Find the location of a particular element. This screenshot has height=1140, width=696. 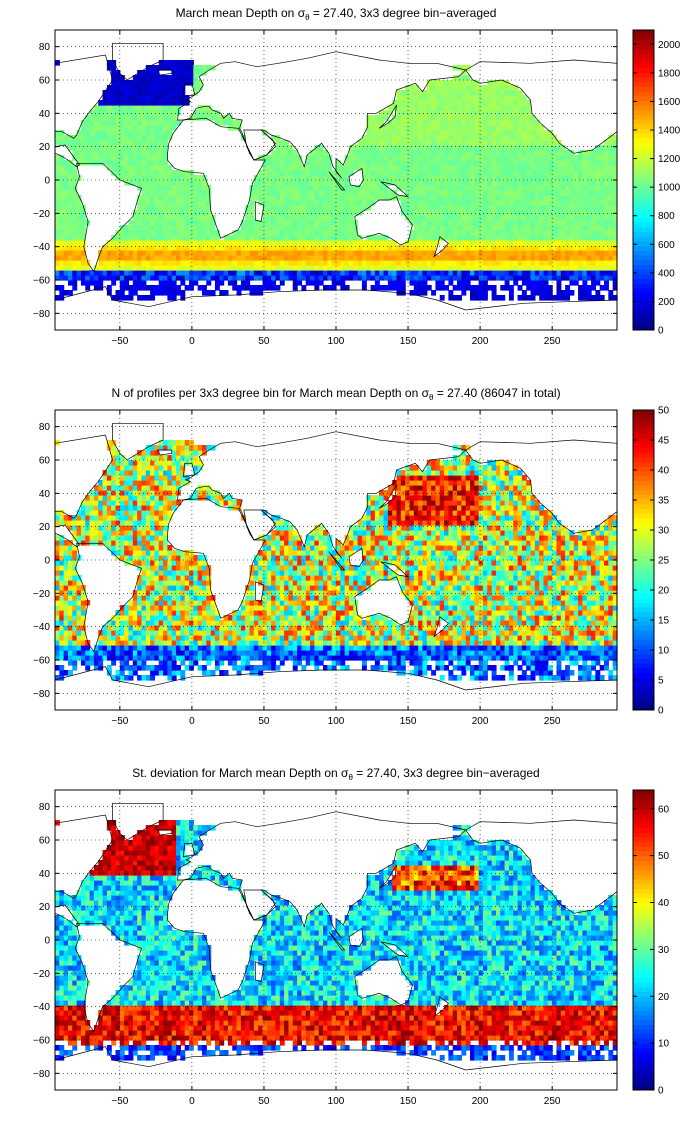

x-tick-label: 50 is located at coordinates (264, 341).